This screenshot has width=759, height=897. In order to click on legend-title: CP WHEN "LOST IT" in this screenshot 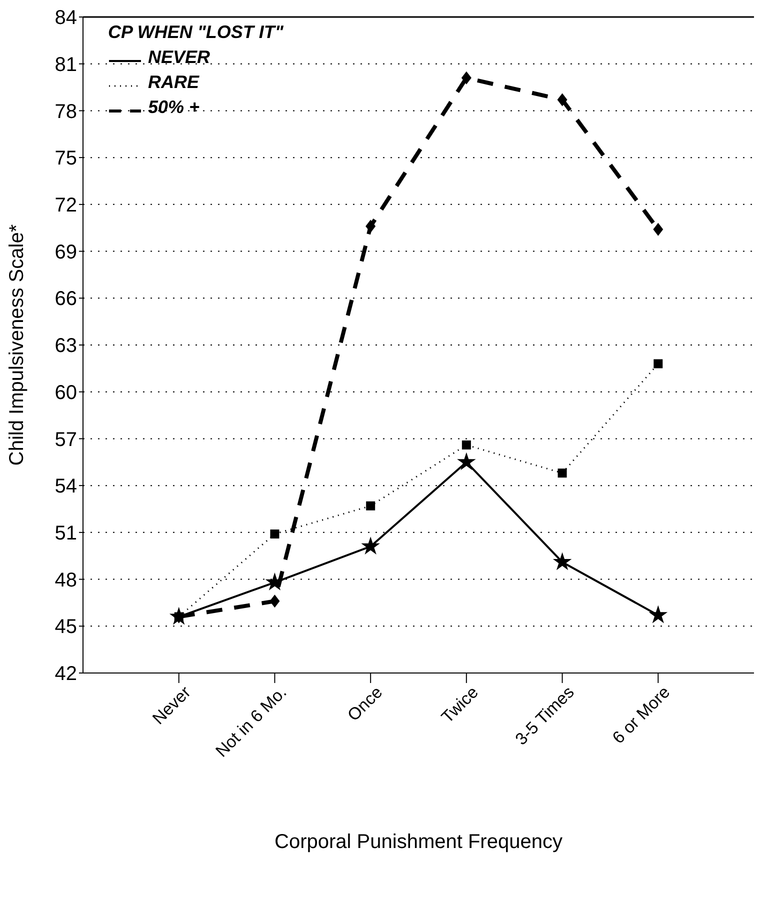, I will do `click(196, 32)`.